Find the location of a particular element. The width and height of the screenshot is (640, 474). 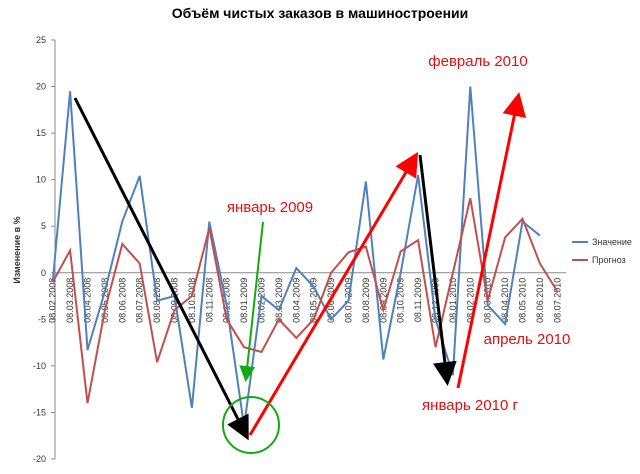

y-tick-label: -5 is located at coordinates (42, 319).